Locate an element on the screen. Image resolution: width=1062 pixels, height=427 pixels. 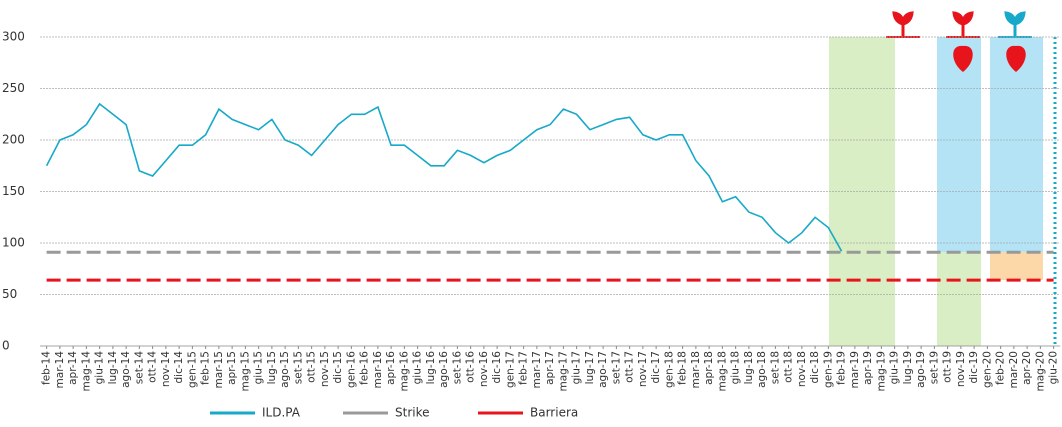
x-tick-label: set-19 is located at coordinates (934, 367).